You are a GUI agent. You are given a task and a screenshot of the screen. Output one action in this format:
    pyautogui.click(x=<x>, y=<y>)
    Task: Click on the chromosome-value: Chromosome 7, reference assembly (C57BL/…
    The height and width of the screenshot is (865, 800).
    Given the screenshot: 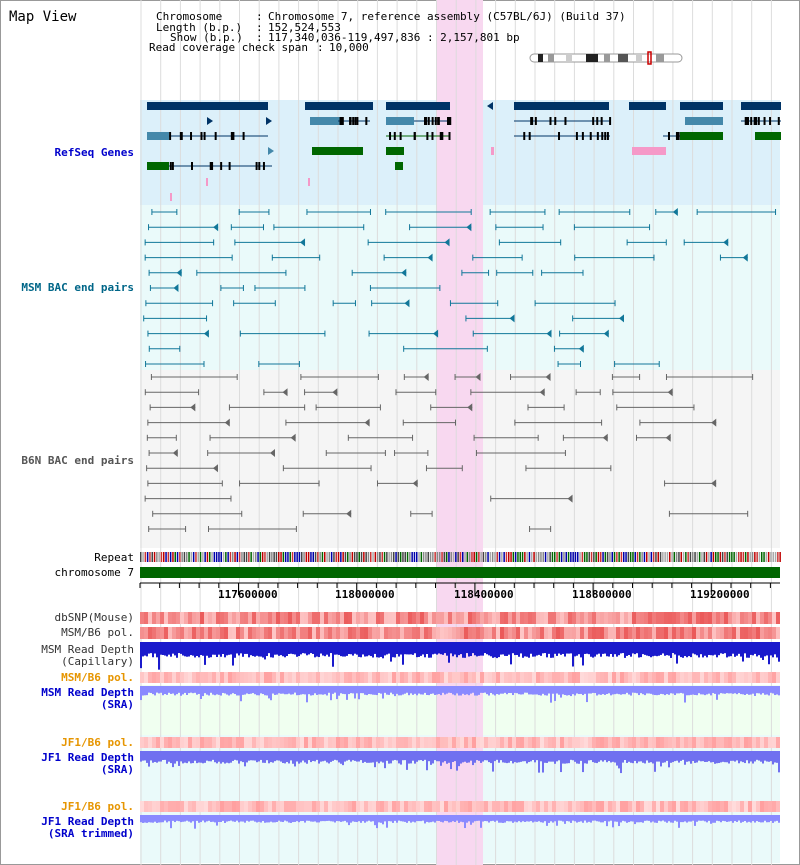 What is the action you would take?
    pyautogui.click(x=447, y=16)
    